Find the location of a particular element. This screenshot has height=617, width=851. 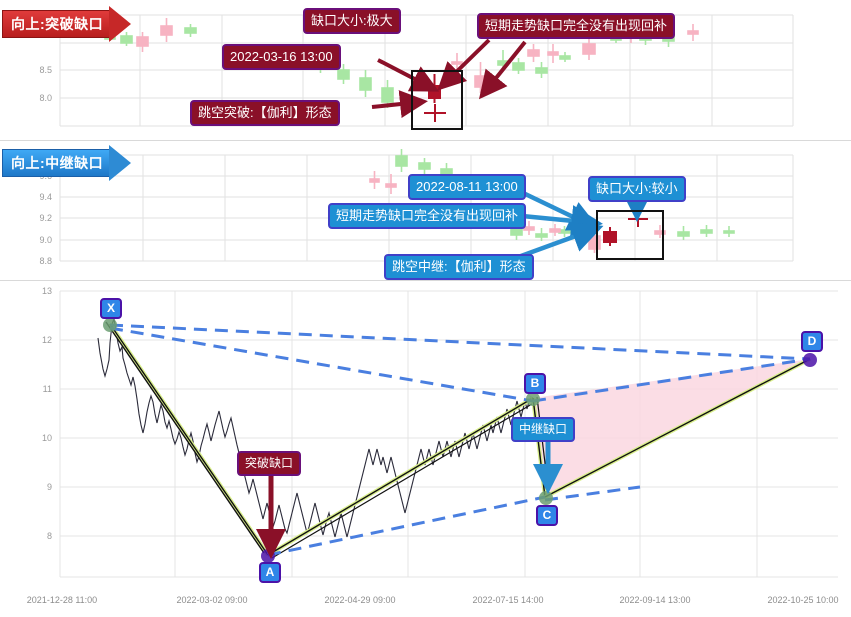

main-ytick-3: 10 is located at coordinates (46, 438).